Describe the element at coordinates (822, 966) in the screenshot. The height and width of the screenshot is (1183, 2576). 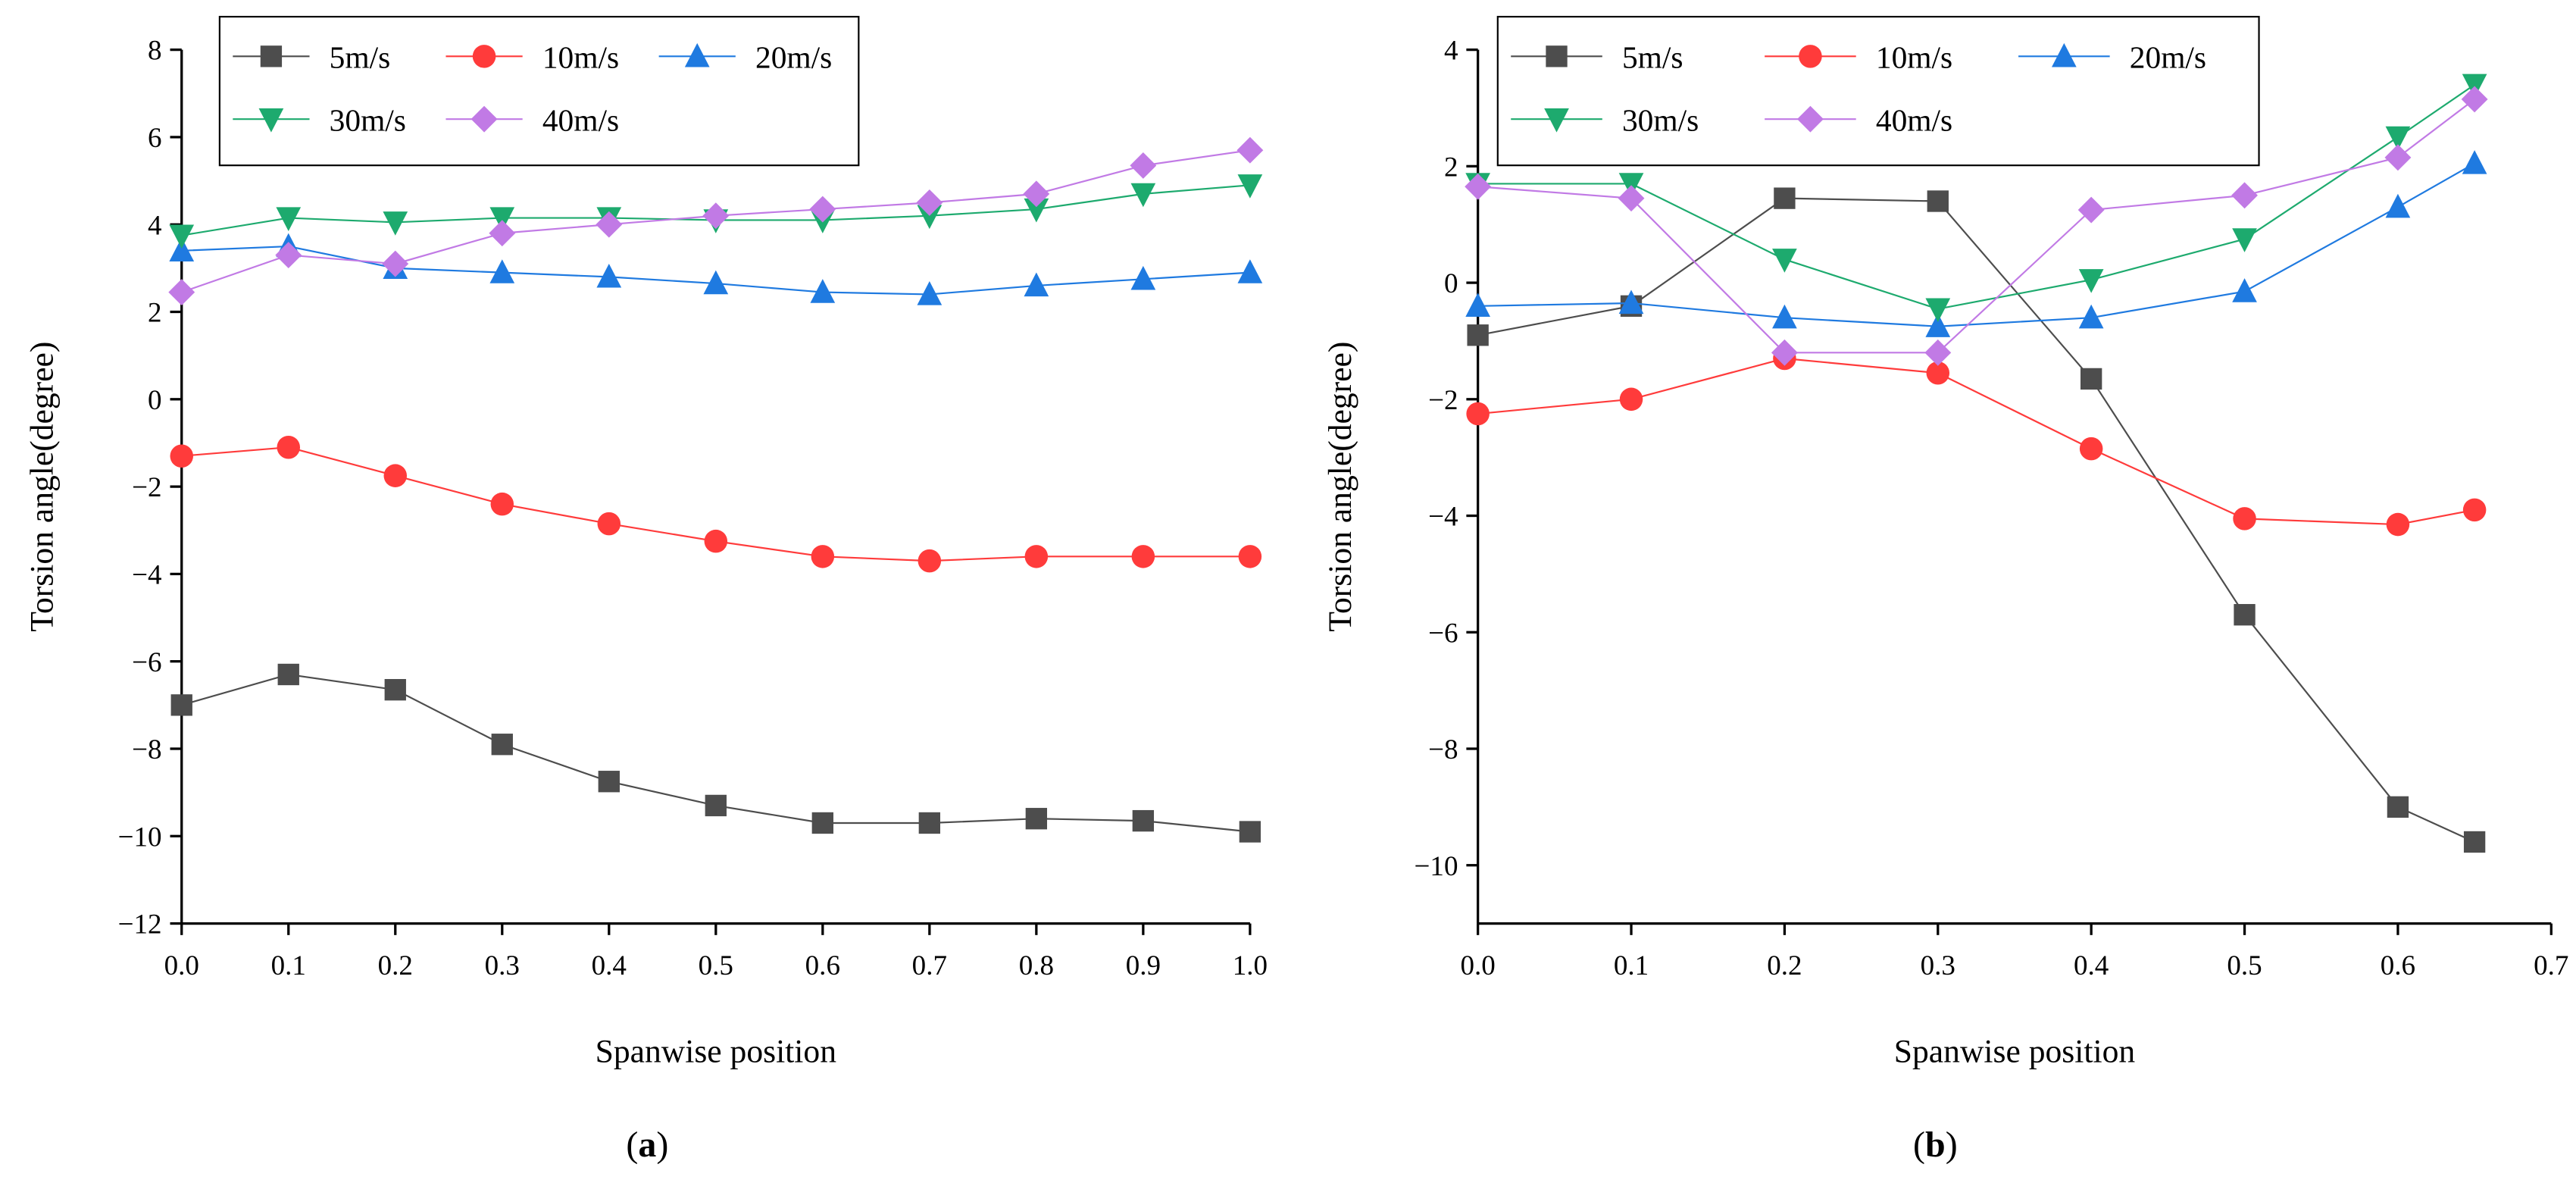
I see `x-tick-label: 0.6` at that location.